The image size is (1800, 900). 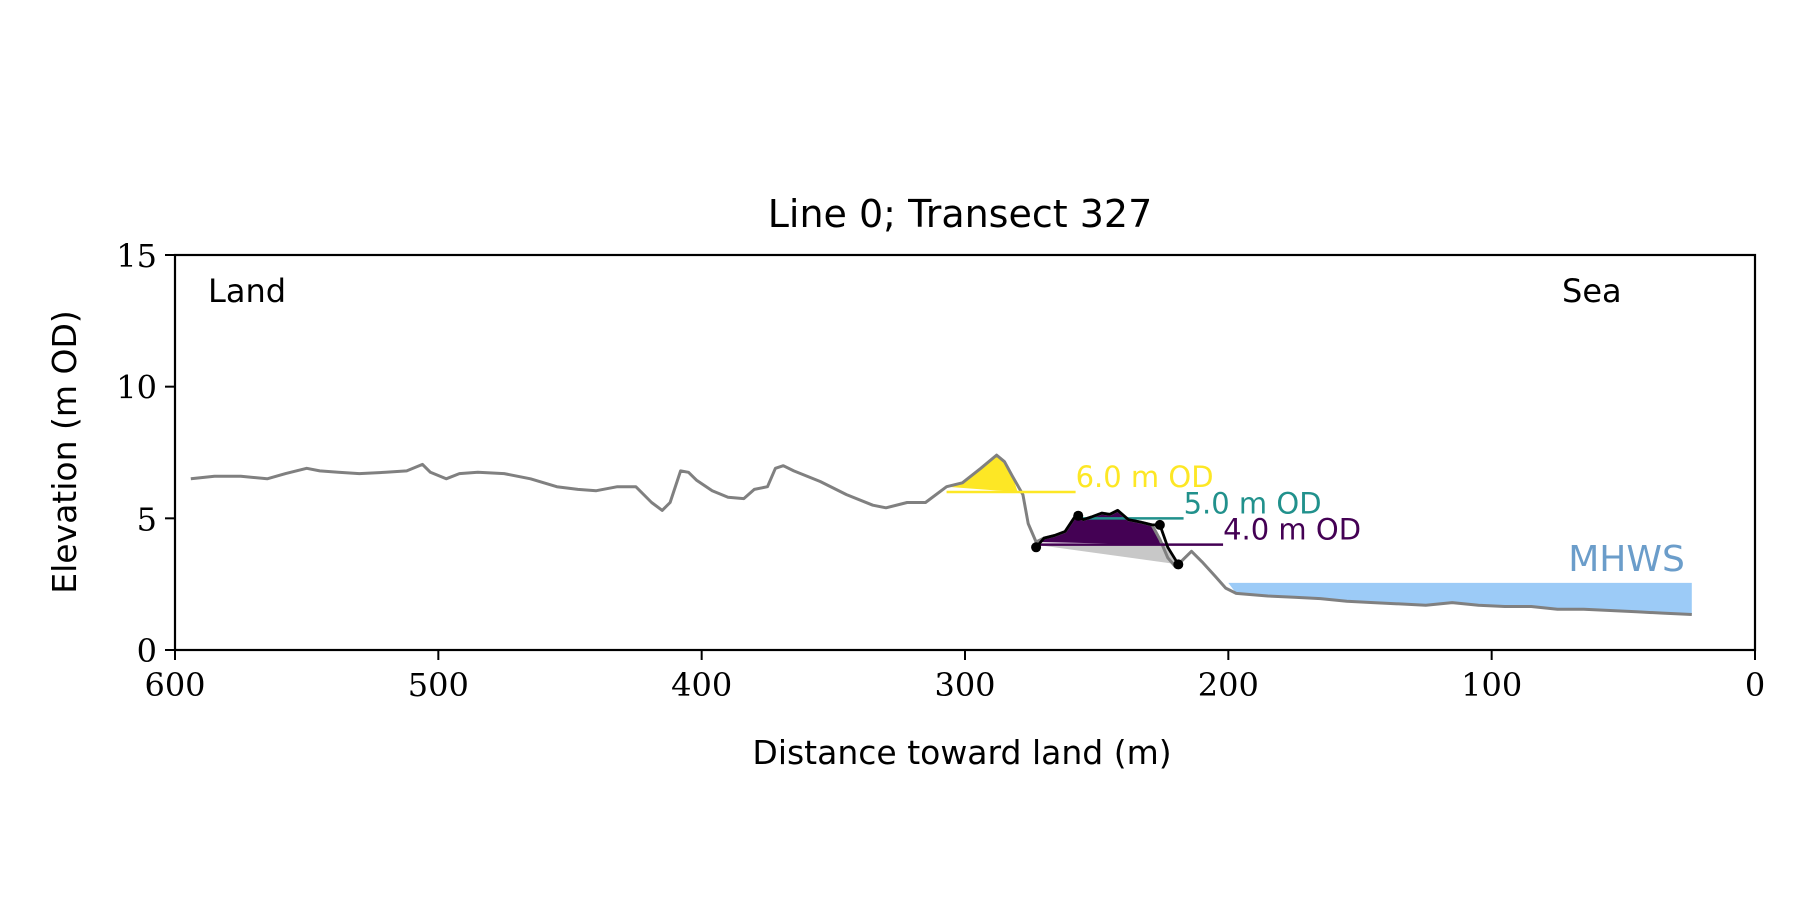 I want to click on x-tick-label: 200, so click(x=1228, y=685).